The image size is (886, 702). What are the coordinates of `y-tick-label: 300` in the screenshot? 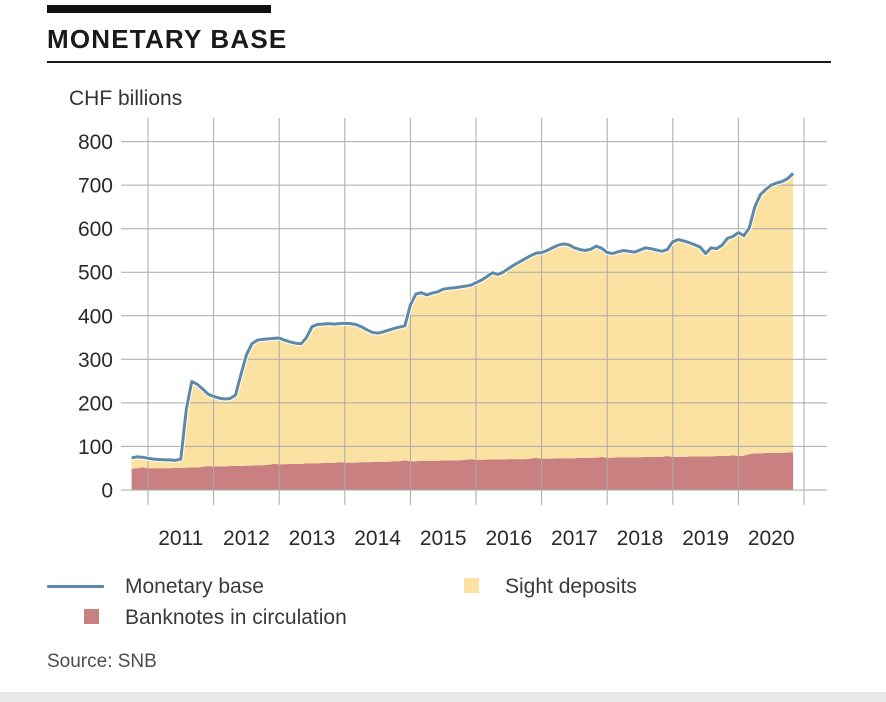 It's located at (95, 360).